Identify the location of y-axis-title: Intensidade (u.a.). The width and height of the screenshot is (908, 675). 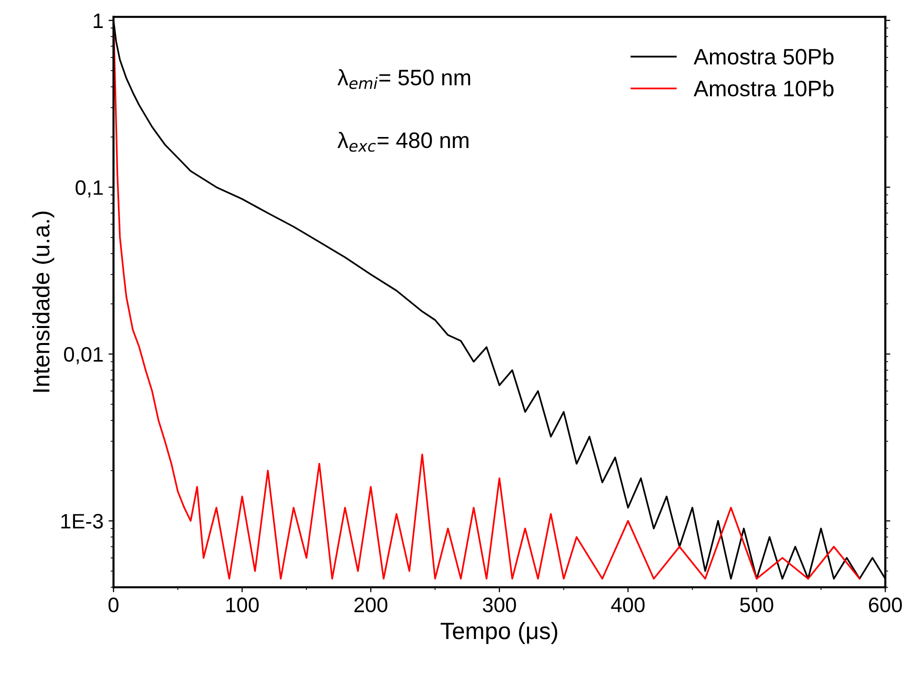
(43, 302).